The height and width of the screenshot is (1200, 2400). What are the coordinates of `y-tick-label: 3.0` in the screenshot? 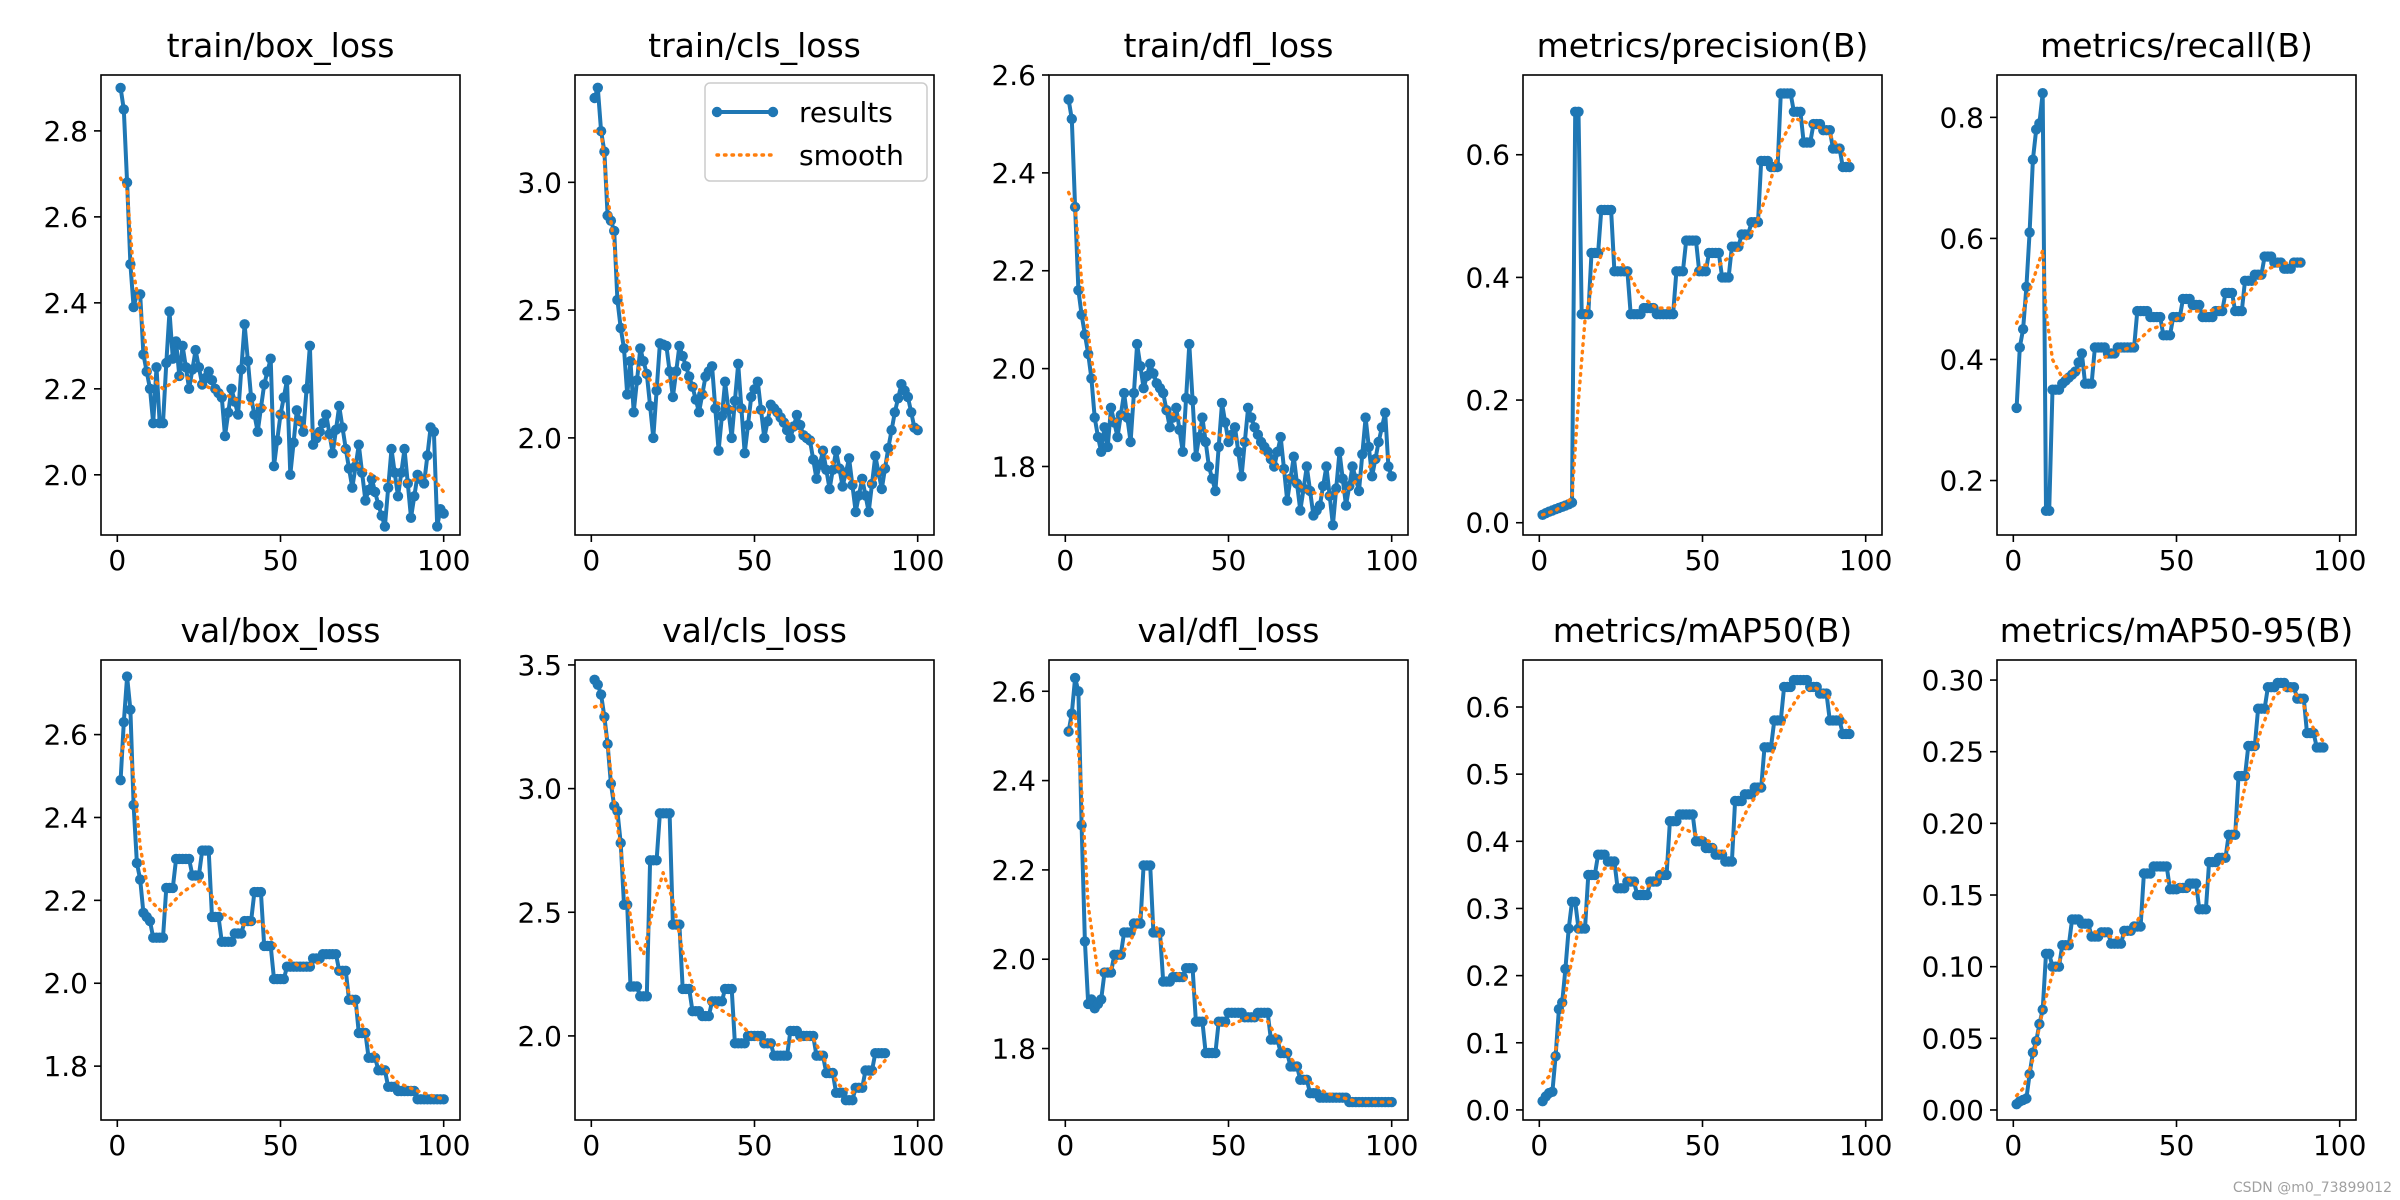 It's located at (539, 182).